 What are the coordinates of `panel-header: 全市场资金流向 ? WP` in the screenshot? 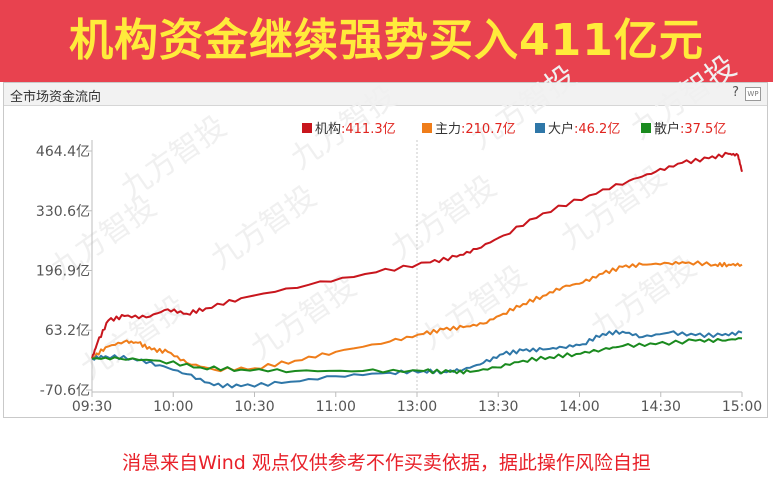 It's located at (385, 94).